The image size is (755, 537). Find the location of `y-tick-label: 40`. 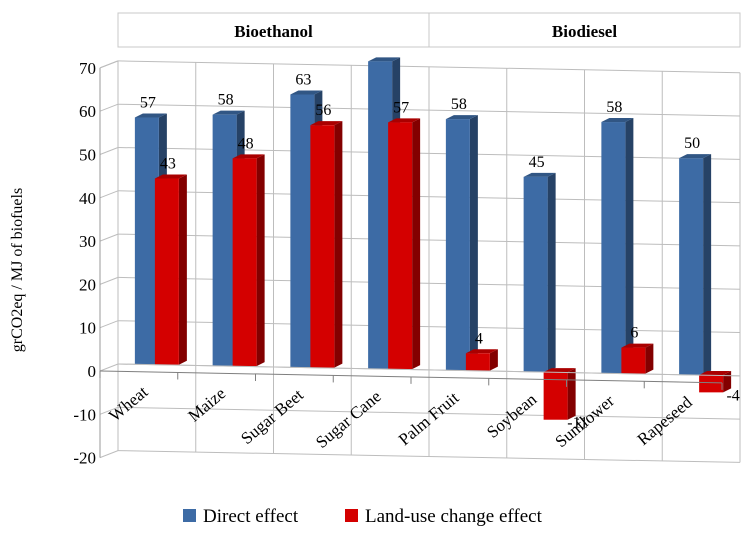

y-tick-label: 40 is located at coordinates (87, 198).